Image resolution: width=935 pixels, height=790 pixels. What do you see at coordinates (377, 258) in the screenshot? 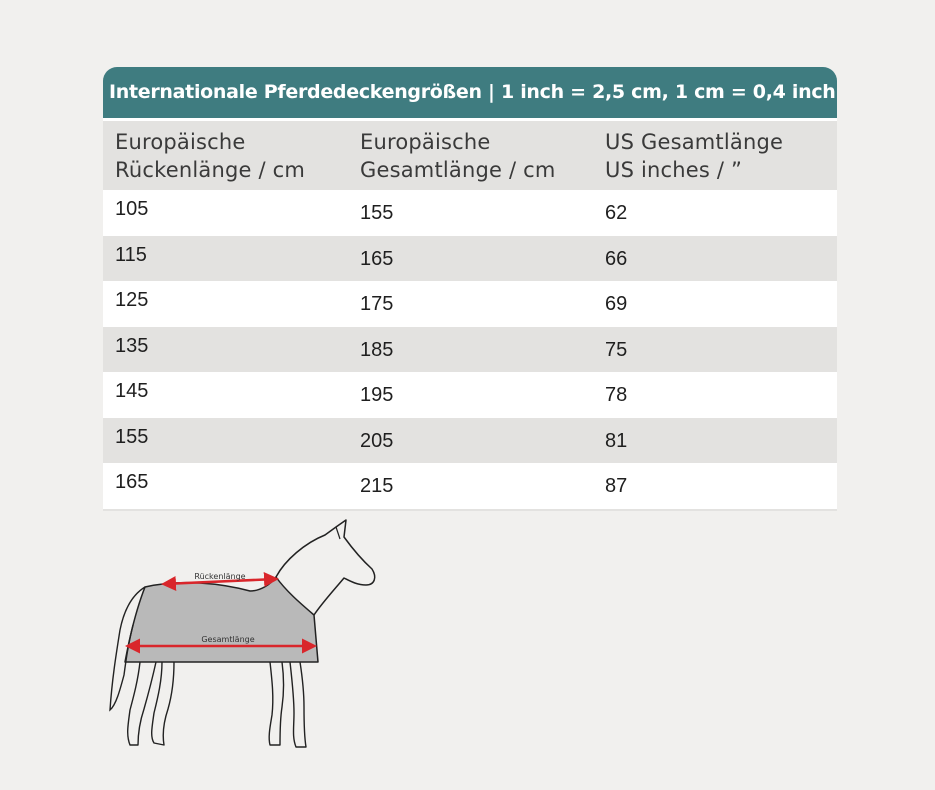
I see `total-length-cell: 165` at bounding box center [377, 258].